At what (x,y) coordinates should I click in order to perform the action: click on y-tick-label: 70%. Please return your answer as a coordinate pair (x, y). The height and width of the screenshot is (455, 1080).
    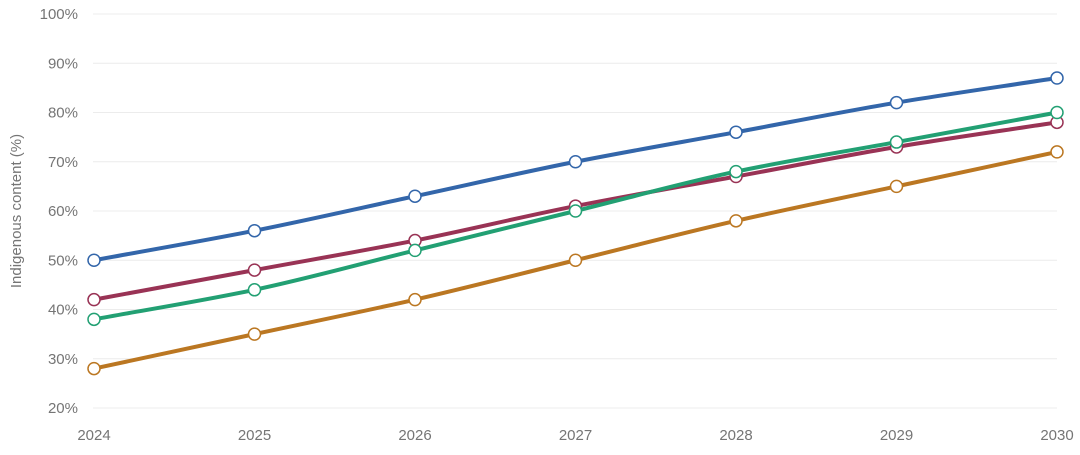
    Looking at the image, I should click on (63, 162).